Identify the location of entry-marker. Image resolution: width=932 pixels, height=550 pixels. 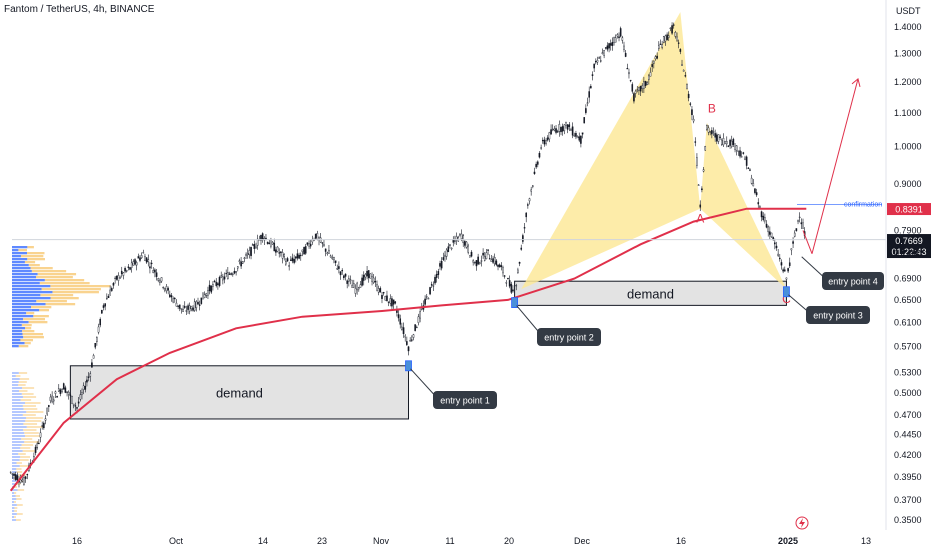
(514, 303).